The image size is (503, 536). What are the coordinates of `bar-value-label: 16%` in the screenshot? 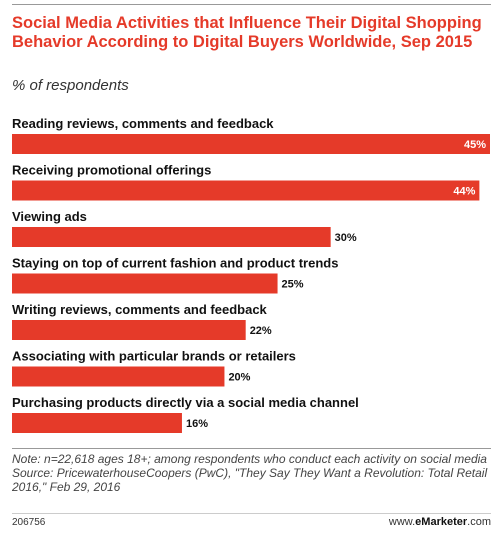 It's located at (197, 424).